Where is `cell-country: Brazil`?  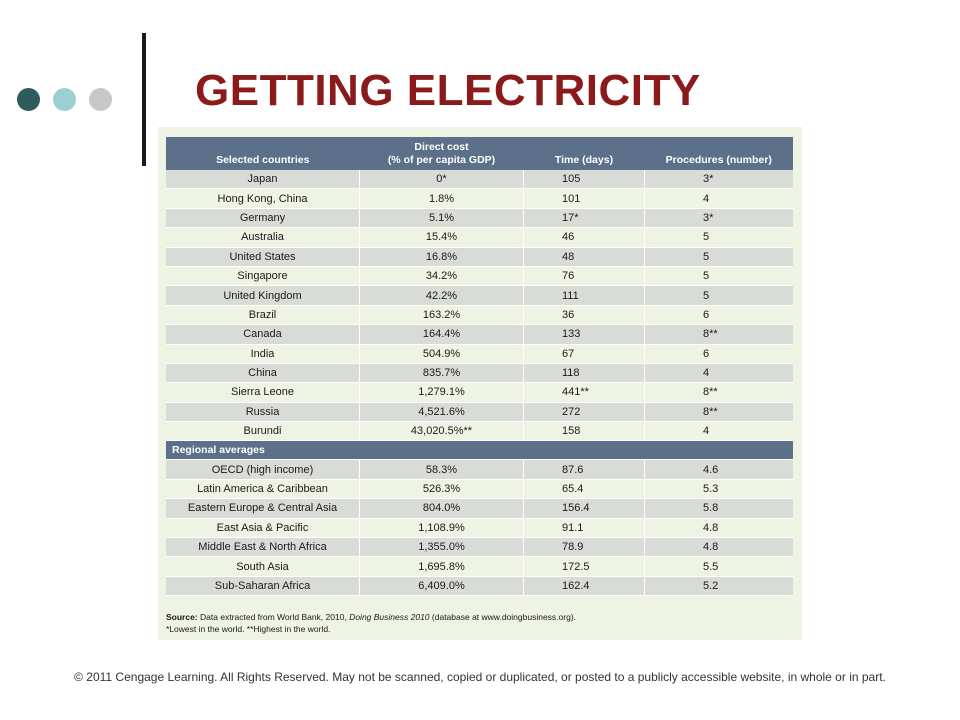
cell-country: Brazil is located at coordinates (263, 315).